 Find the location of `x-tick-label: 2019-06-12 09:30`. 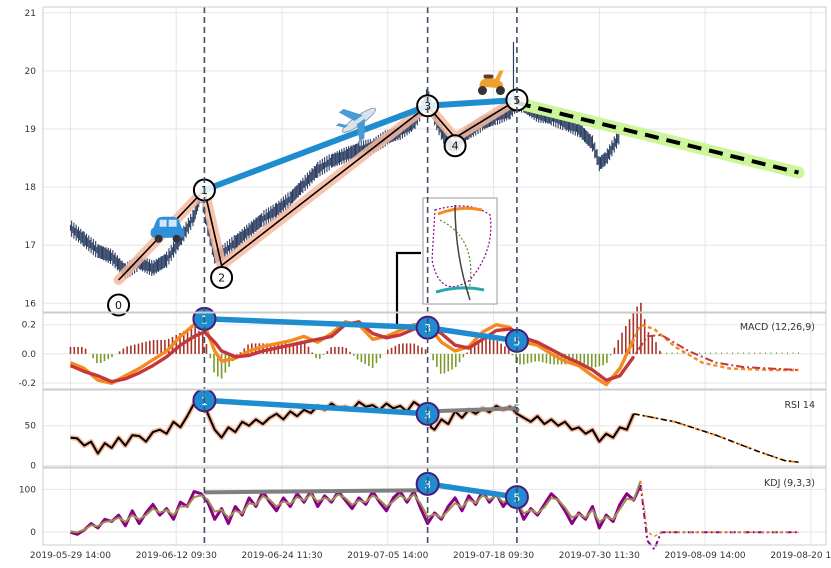

x-tick-label: 2019-06-12 09:30 is located at coordinates (176, 556).